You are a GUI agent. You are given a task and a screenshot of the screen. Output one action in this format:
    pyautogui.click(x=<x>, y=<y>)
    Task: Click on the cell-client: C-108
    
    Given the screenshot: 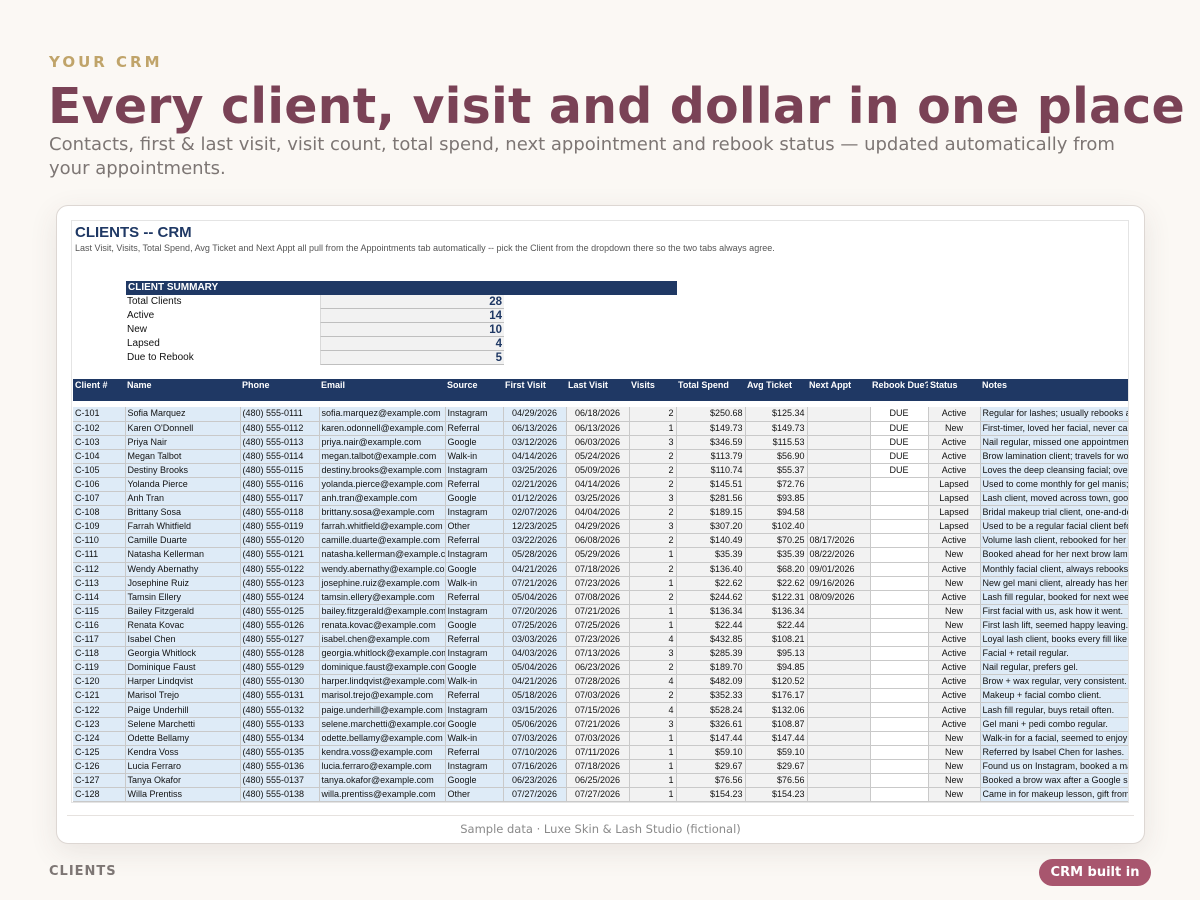 What is the action you would take?
    pyautogui.click(x=99, y=513)
    